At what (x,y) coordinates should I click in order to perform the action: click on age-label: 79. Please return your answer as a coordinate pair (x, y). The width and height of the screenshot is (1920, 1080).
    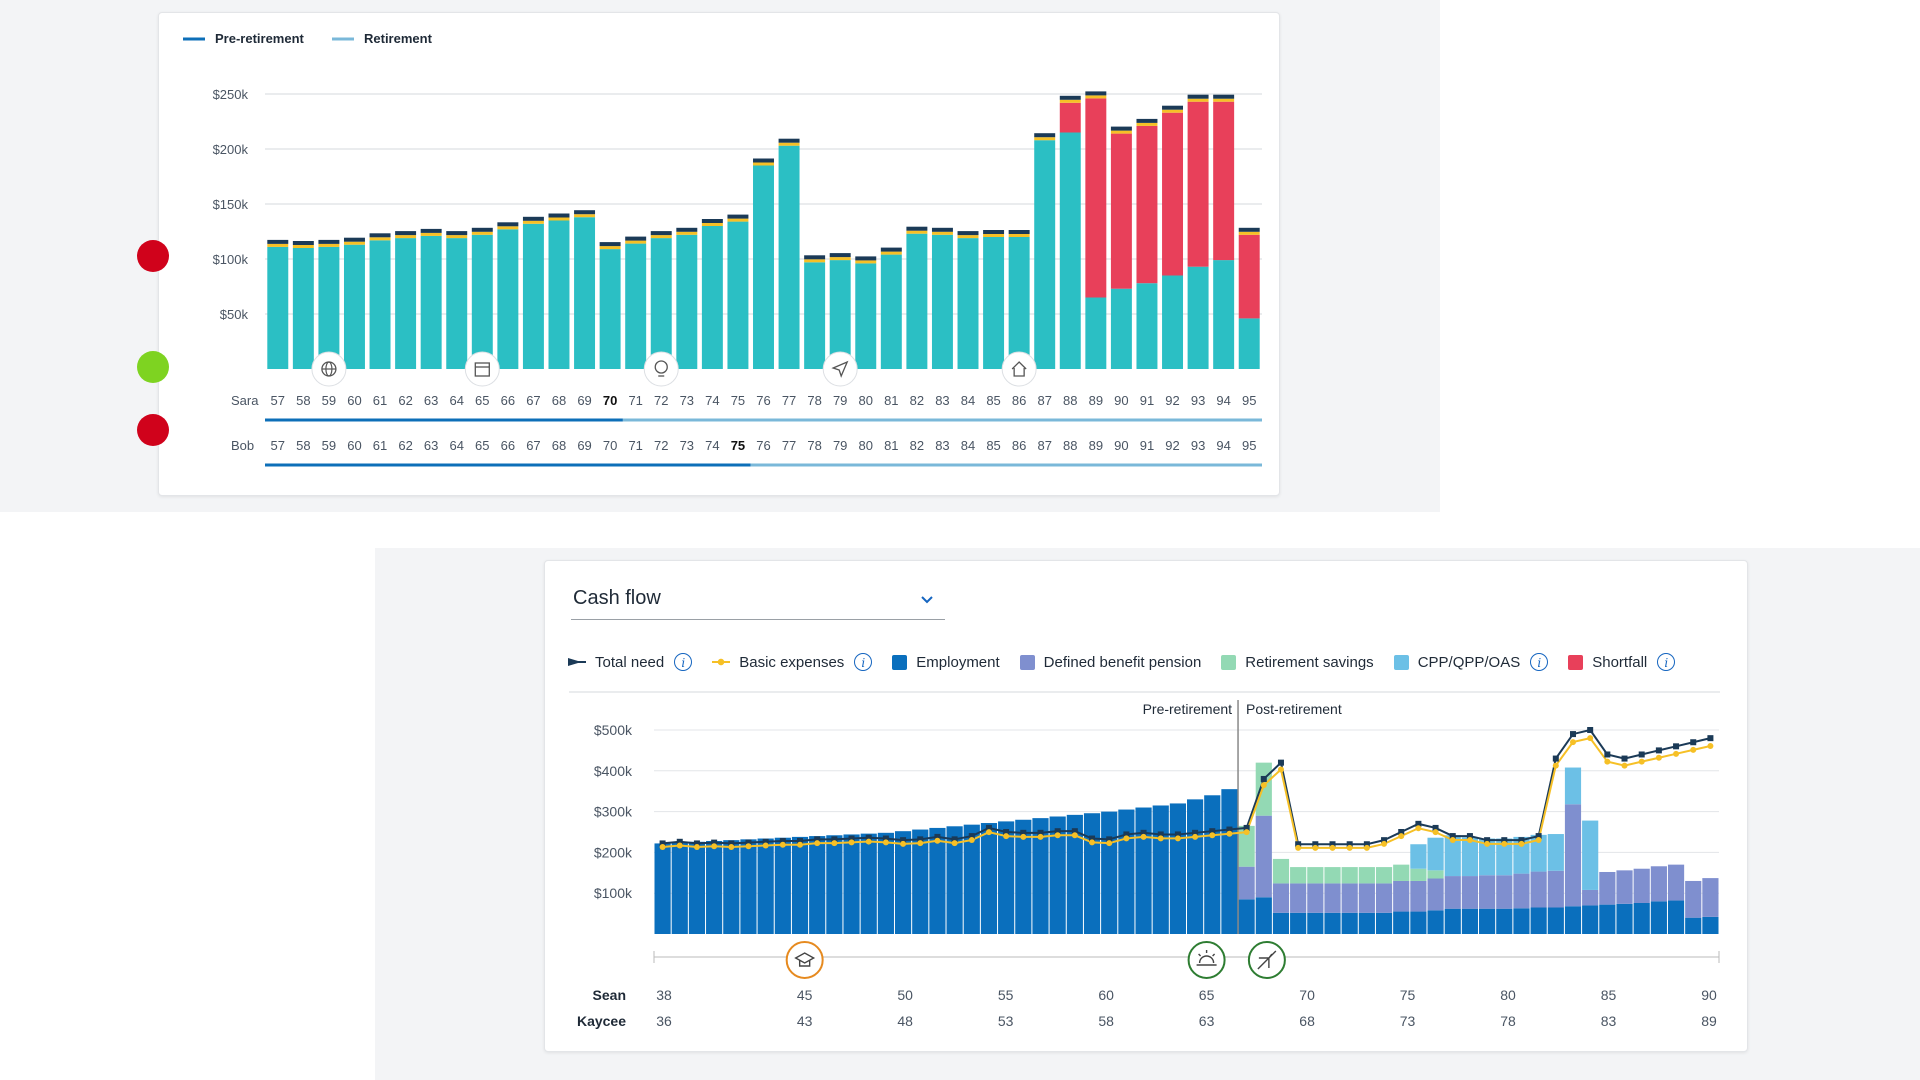
    Looking at the image, I should click on (840, 400).